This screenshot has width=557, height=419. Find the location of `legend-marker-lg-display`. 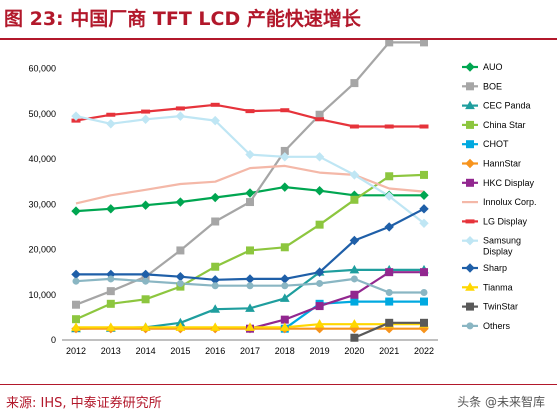

legend-marker-lg-display is located at coordinates (470, 221).